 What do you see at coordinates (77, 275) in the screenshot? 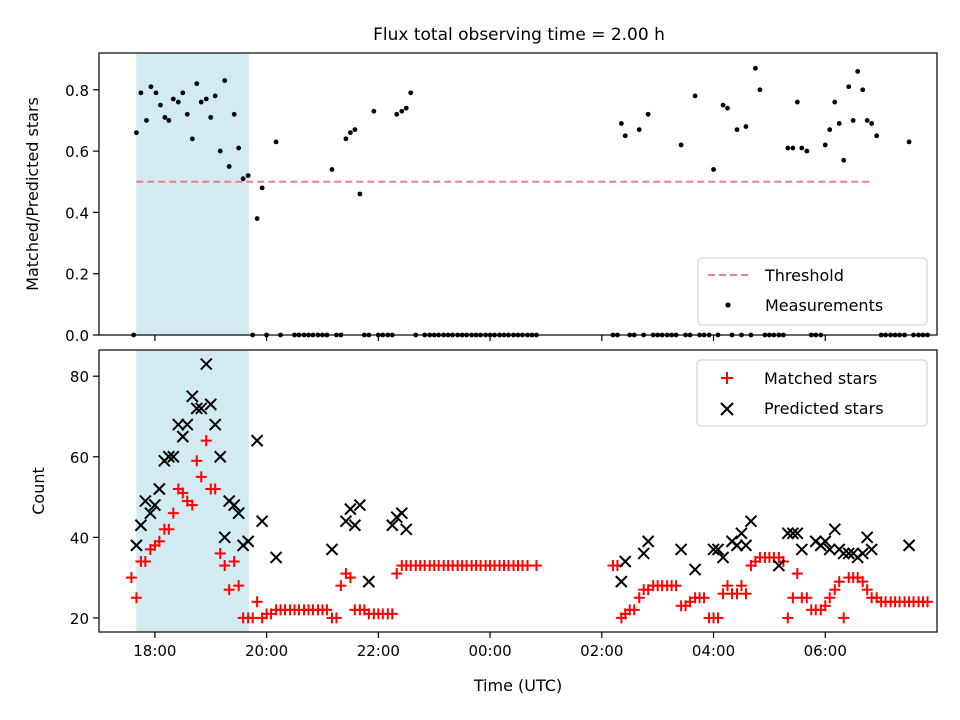
I see `y-tick-label: 0.2` at bounding box center [77, 275].